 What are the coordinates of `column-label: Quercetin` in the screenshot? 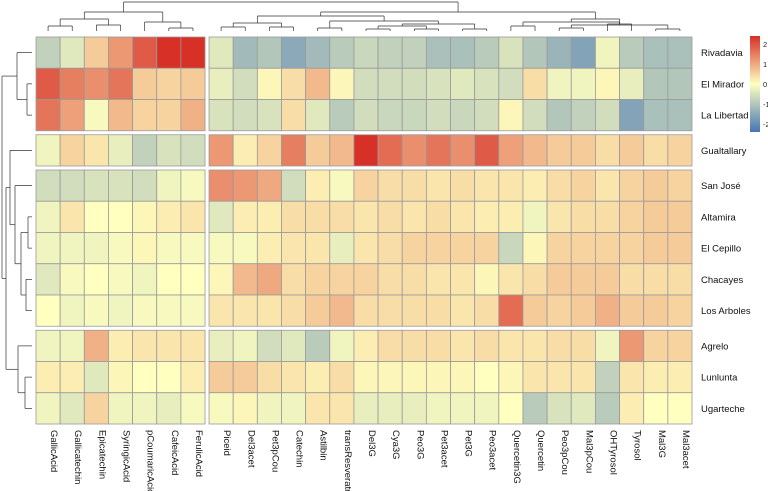 It's located at (540, 450).